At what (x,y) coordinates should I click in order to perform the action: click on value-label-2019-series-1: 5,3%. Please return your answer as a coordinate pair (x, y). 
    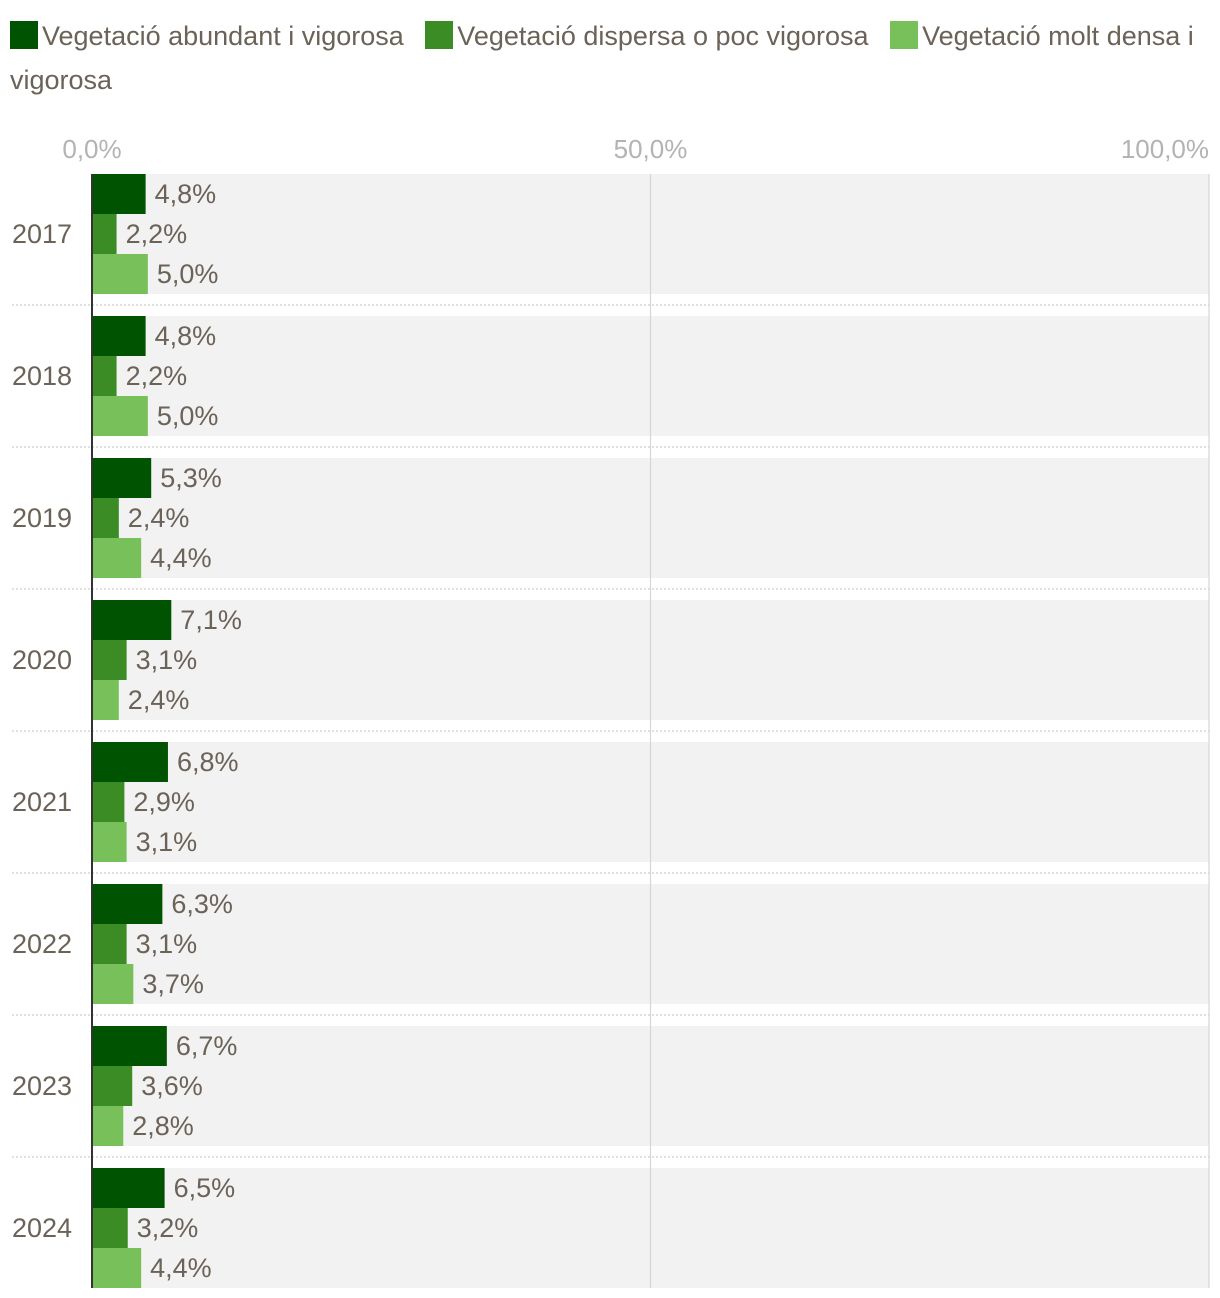
    Looking at the image, I should click on (191, 478).